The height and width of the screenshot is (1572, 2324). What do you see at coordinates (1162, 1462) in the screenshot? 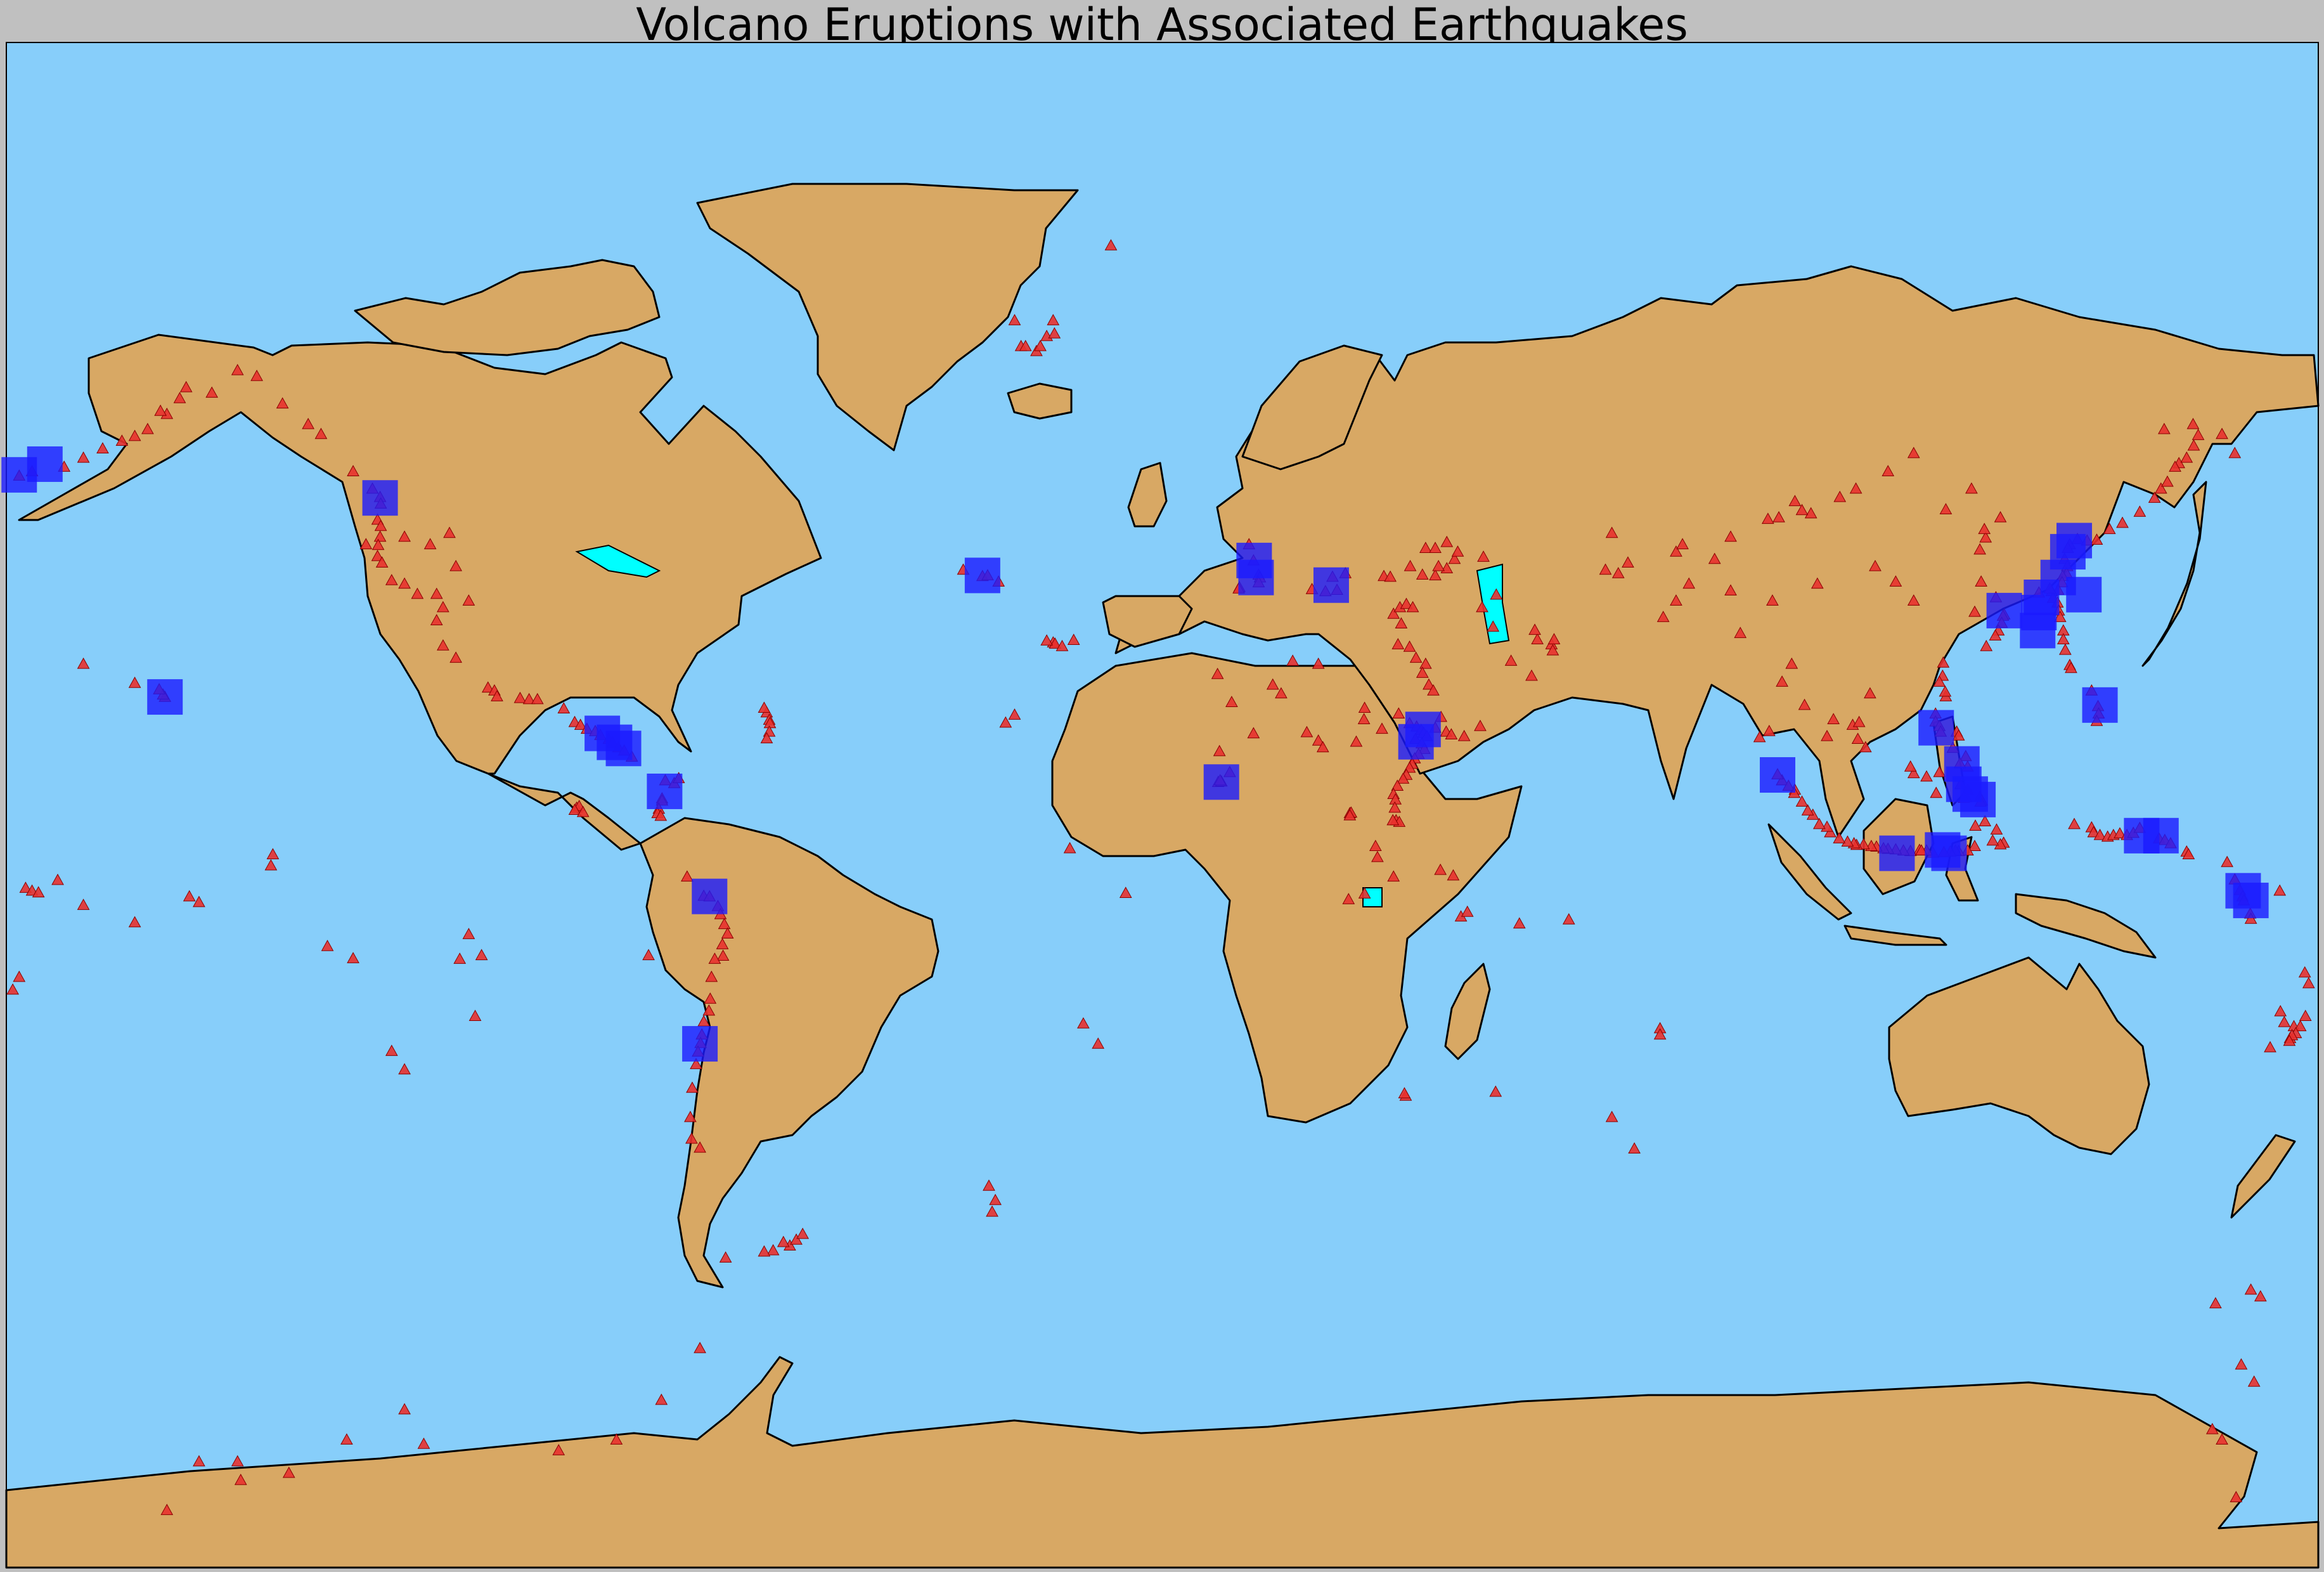
I see `antarctica` at bounding box center [1162, 1462].